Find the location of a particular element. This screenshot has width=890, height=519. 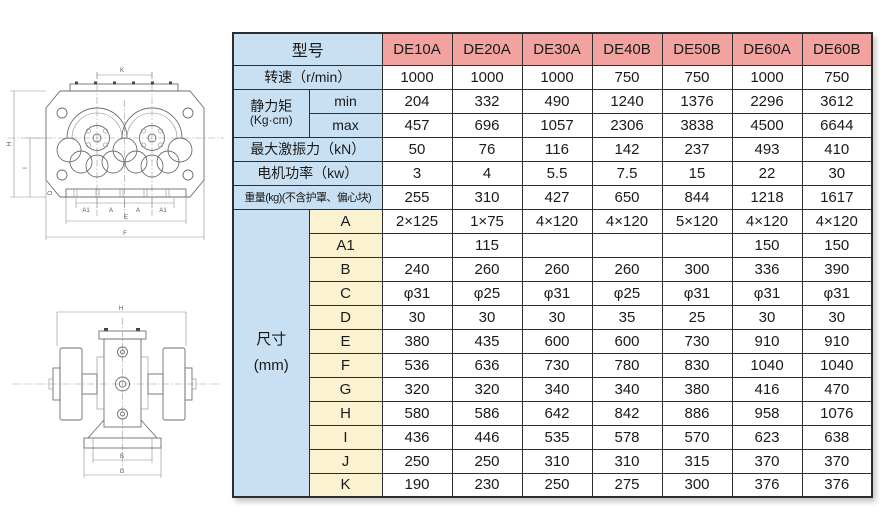

dim-value: 370 is located at coordinates (767, 461).